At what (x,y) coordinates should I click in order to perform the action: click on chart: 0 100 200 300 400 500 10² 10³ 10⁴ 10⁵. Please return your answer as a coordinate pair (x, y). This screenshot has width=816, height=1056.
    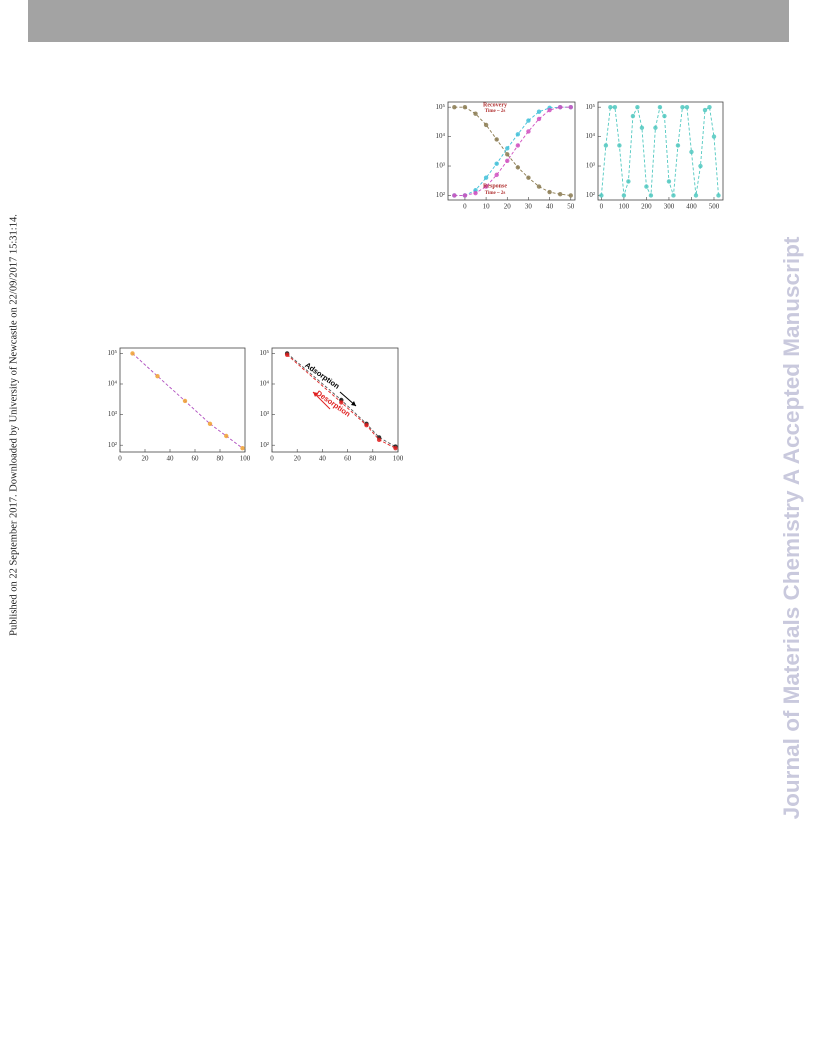
    Looking at the image, I should click on (655, 156).